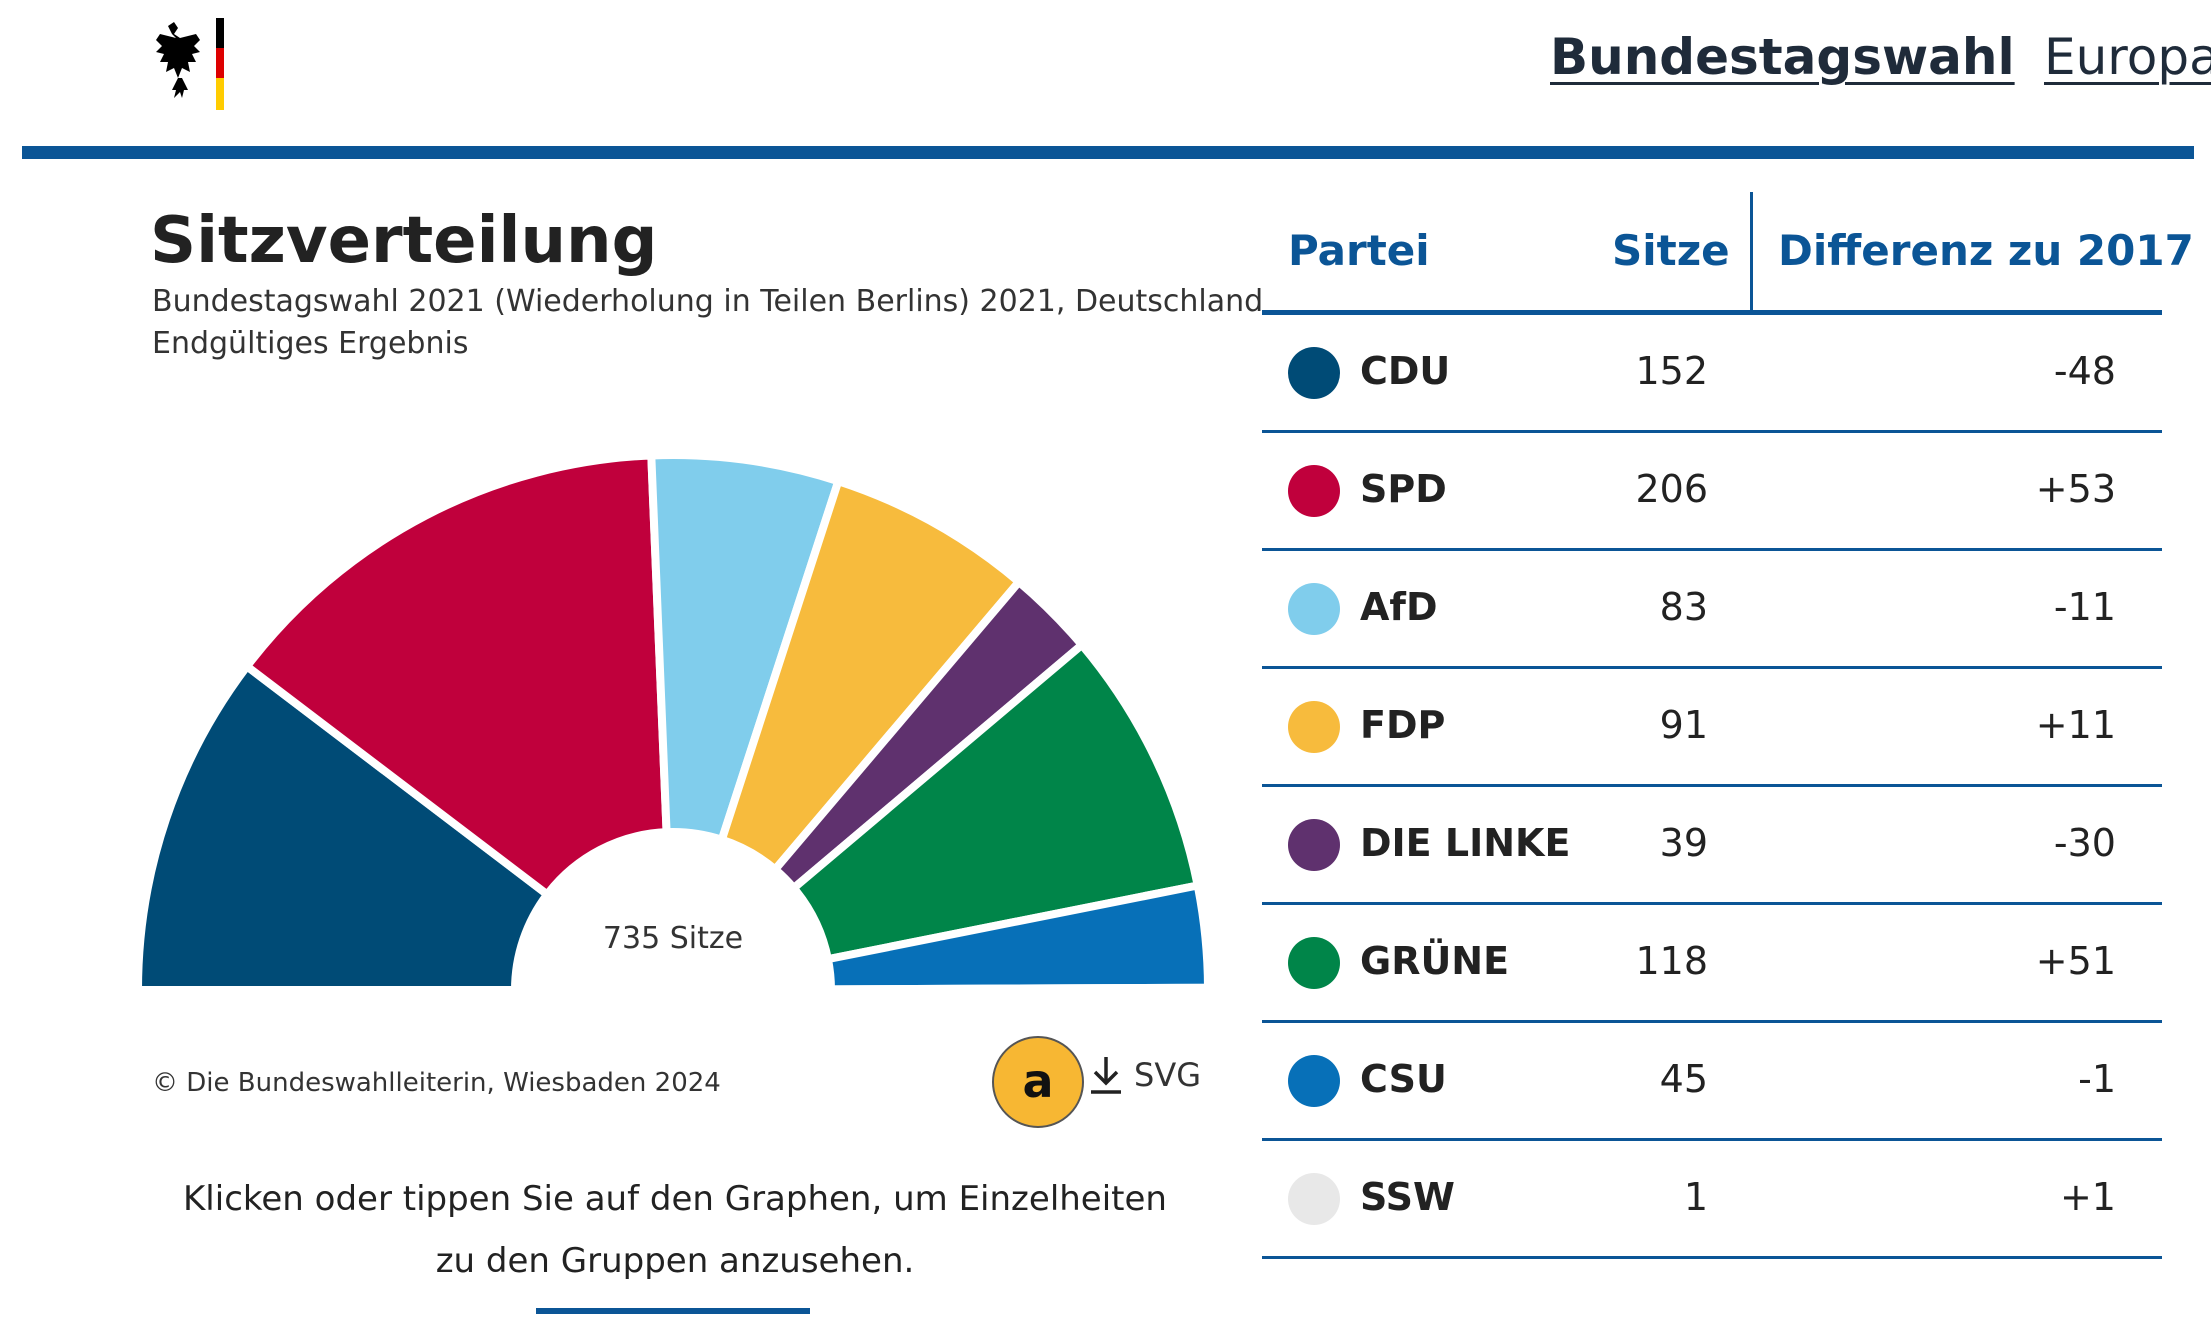 The width and height of the screenshot is (2211, 1324). I want to click on seat-wedge-grüne, so click(995, 802).